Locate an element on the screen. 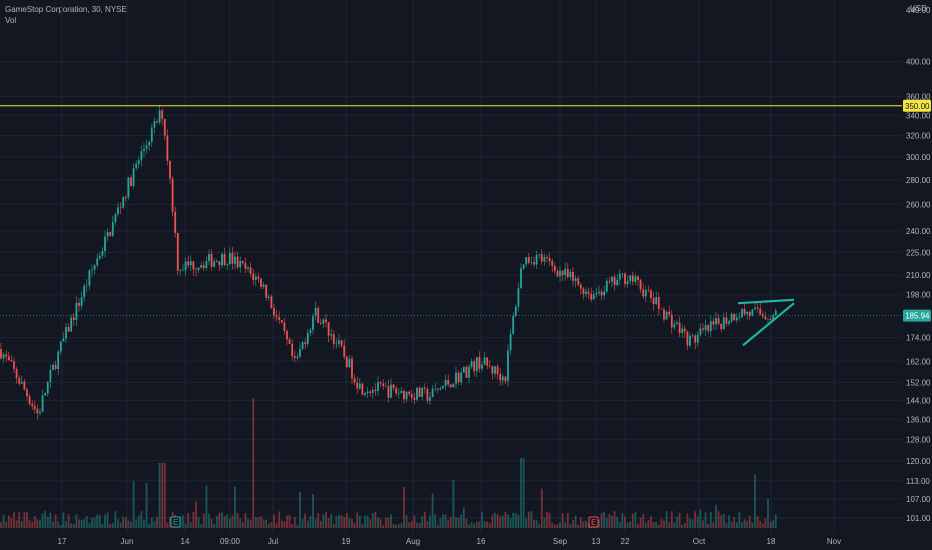 This screenshot has height=550, width=932. triangle-upper-trendline is located at coordinates (766, 301).